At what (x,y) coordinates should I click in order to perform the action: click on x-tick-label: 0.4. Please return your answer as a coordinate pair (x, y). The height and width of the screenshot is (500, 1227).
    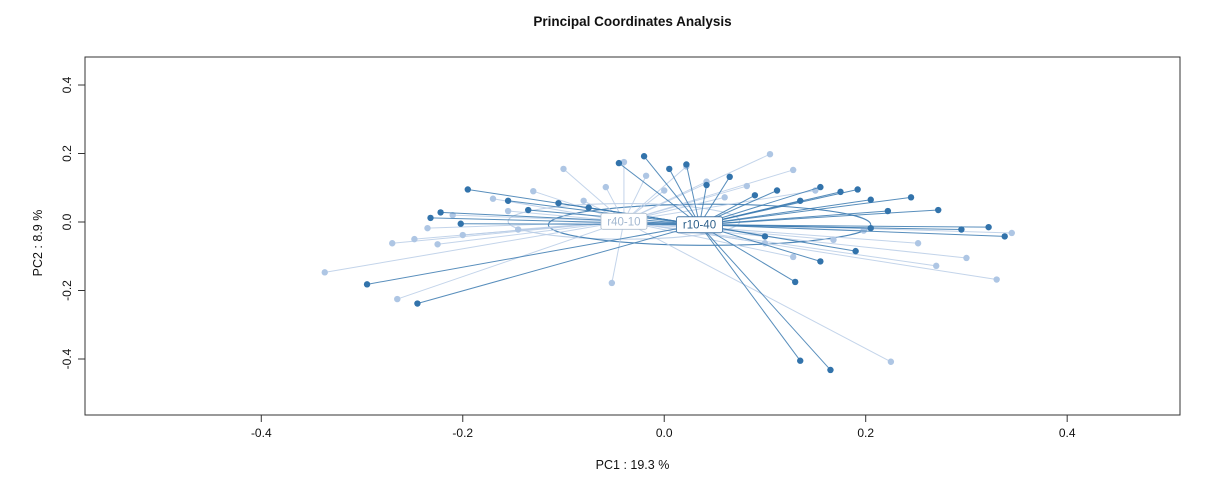
    Looking at the image, I should click on (1067, 433).